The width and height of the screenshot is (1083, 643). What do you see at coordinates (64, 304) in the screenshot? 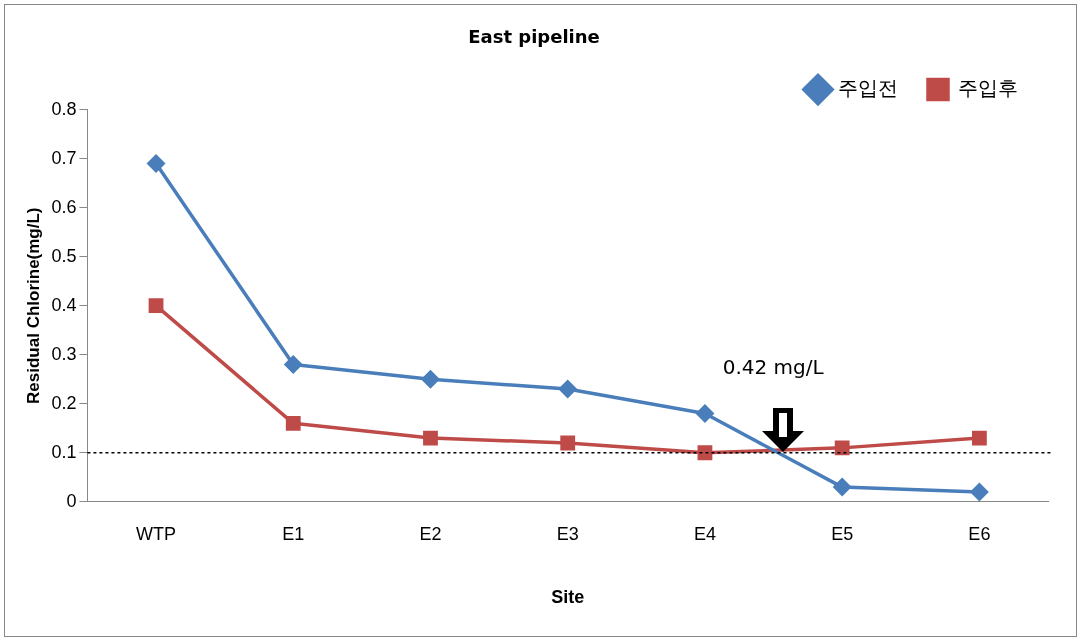
I see `y-tick-label: 0.4` at bounding box center [64, 304].